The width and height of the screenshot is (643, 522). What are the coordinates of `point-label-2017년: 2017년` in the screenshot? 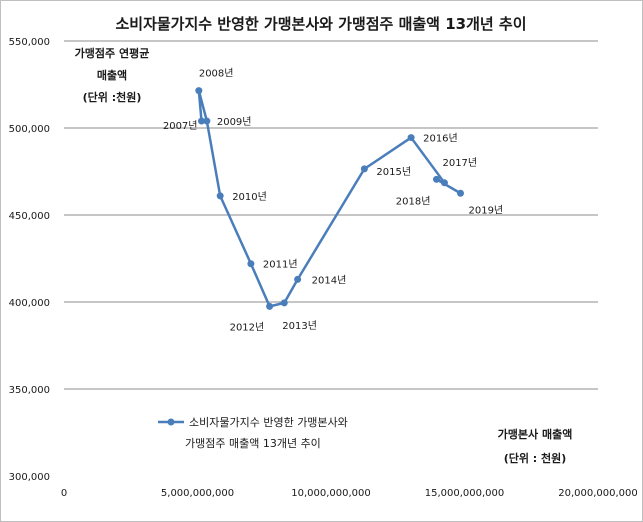 It's located at (459, 163).